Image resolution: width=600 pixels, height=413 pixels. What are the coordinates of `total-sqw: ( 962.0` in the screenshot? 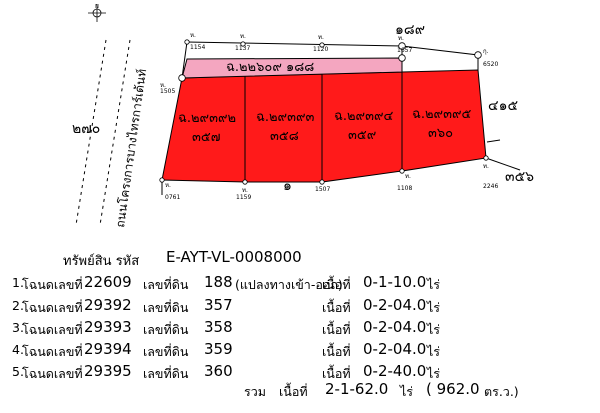 It's located at (453, 389).